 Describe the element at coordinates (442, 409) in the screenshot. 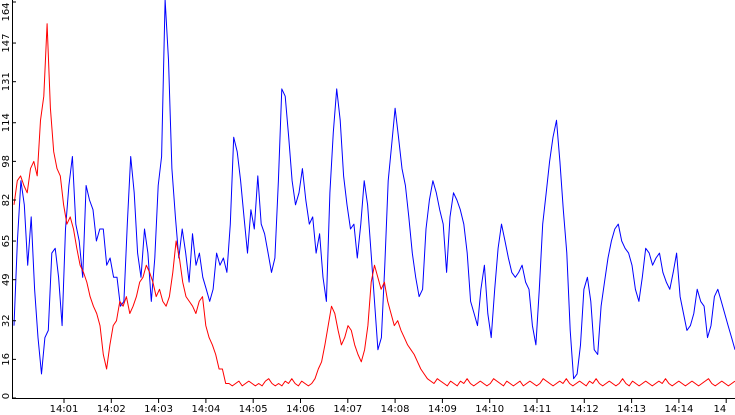

I see `x-tick-label: 14:09` at that location.